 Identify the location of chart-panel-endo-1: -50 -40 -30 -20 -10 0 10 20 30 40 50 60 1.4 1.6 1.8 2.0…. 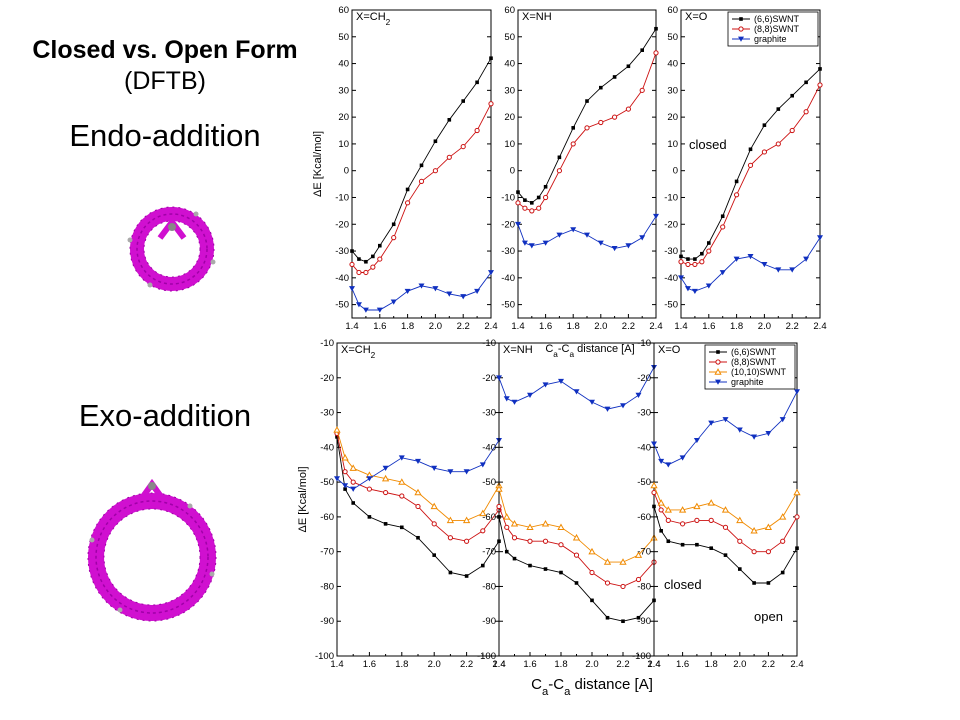
(405, 168).